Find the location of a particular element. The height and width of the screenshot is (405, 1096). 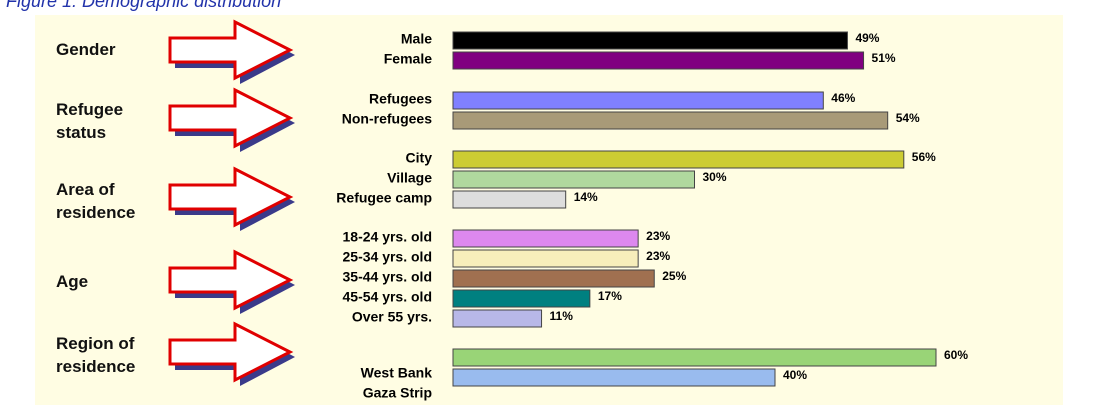

value-label: 25% is located at coordinates (674, 276).